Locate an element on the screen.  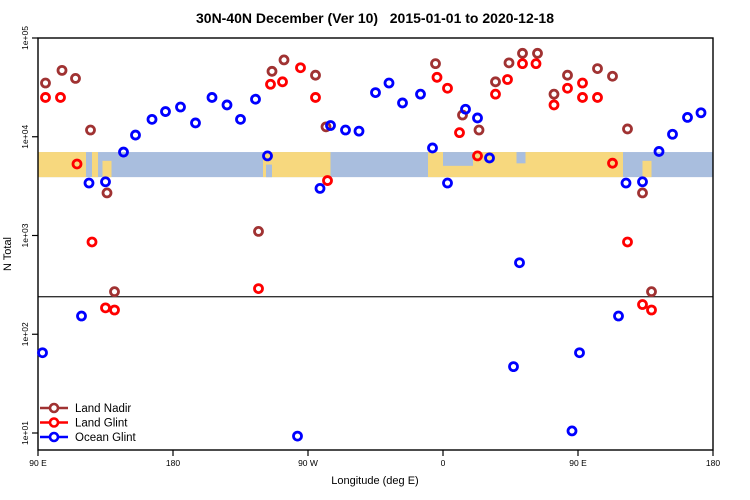
legend-label: Land Nadir is located at coordinates (103, 409).